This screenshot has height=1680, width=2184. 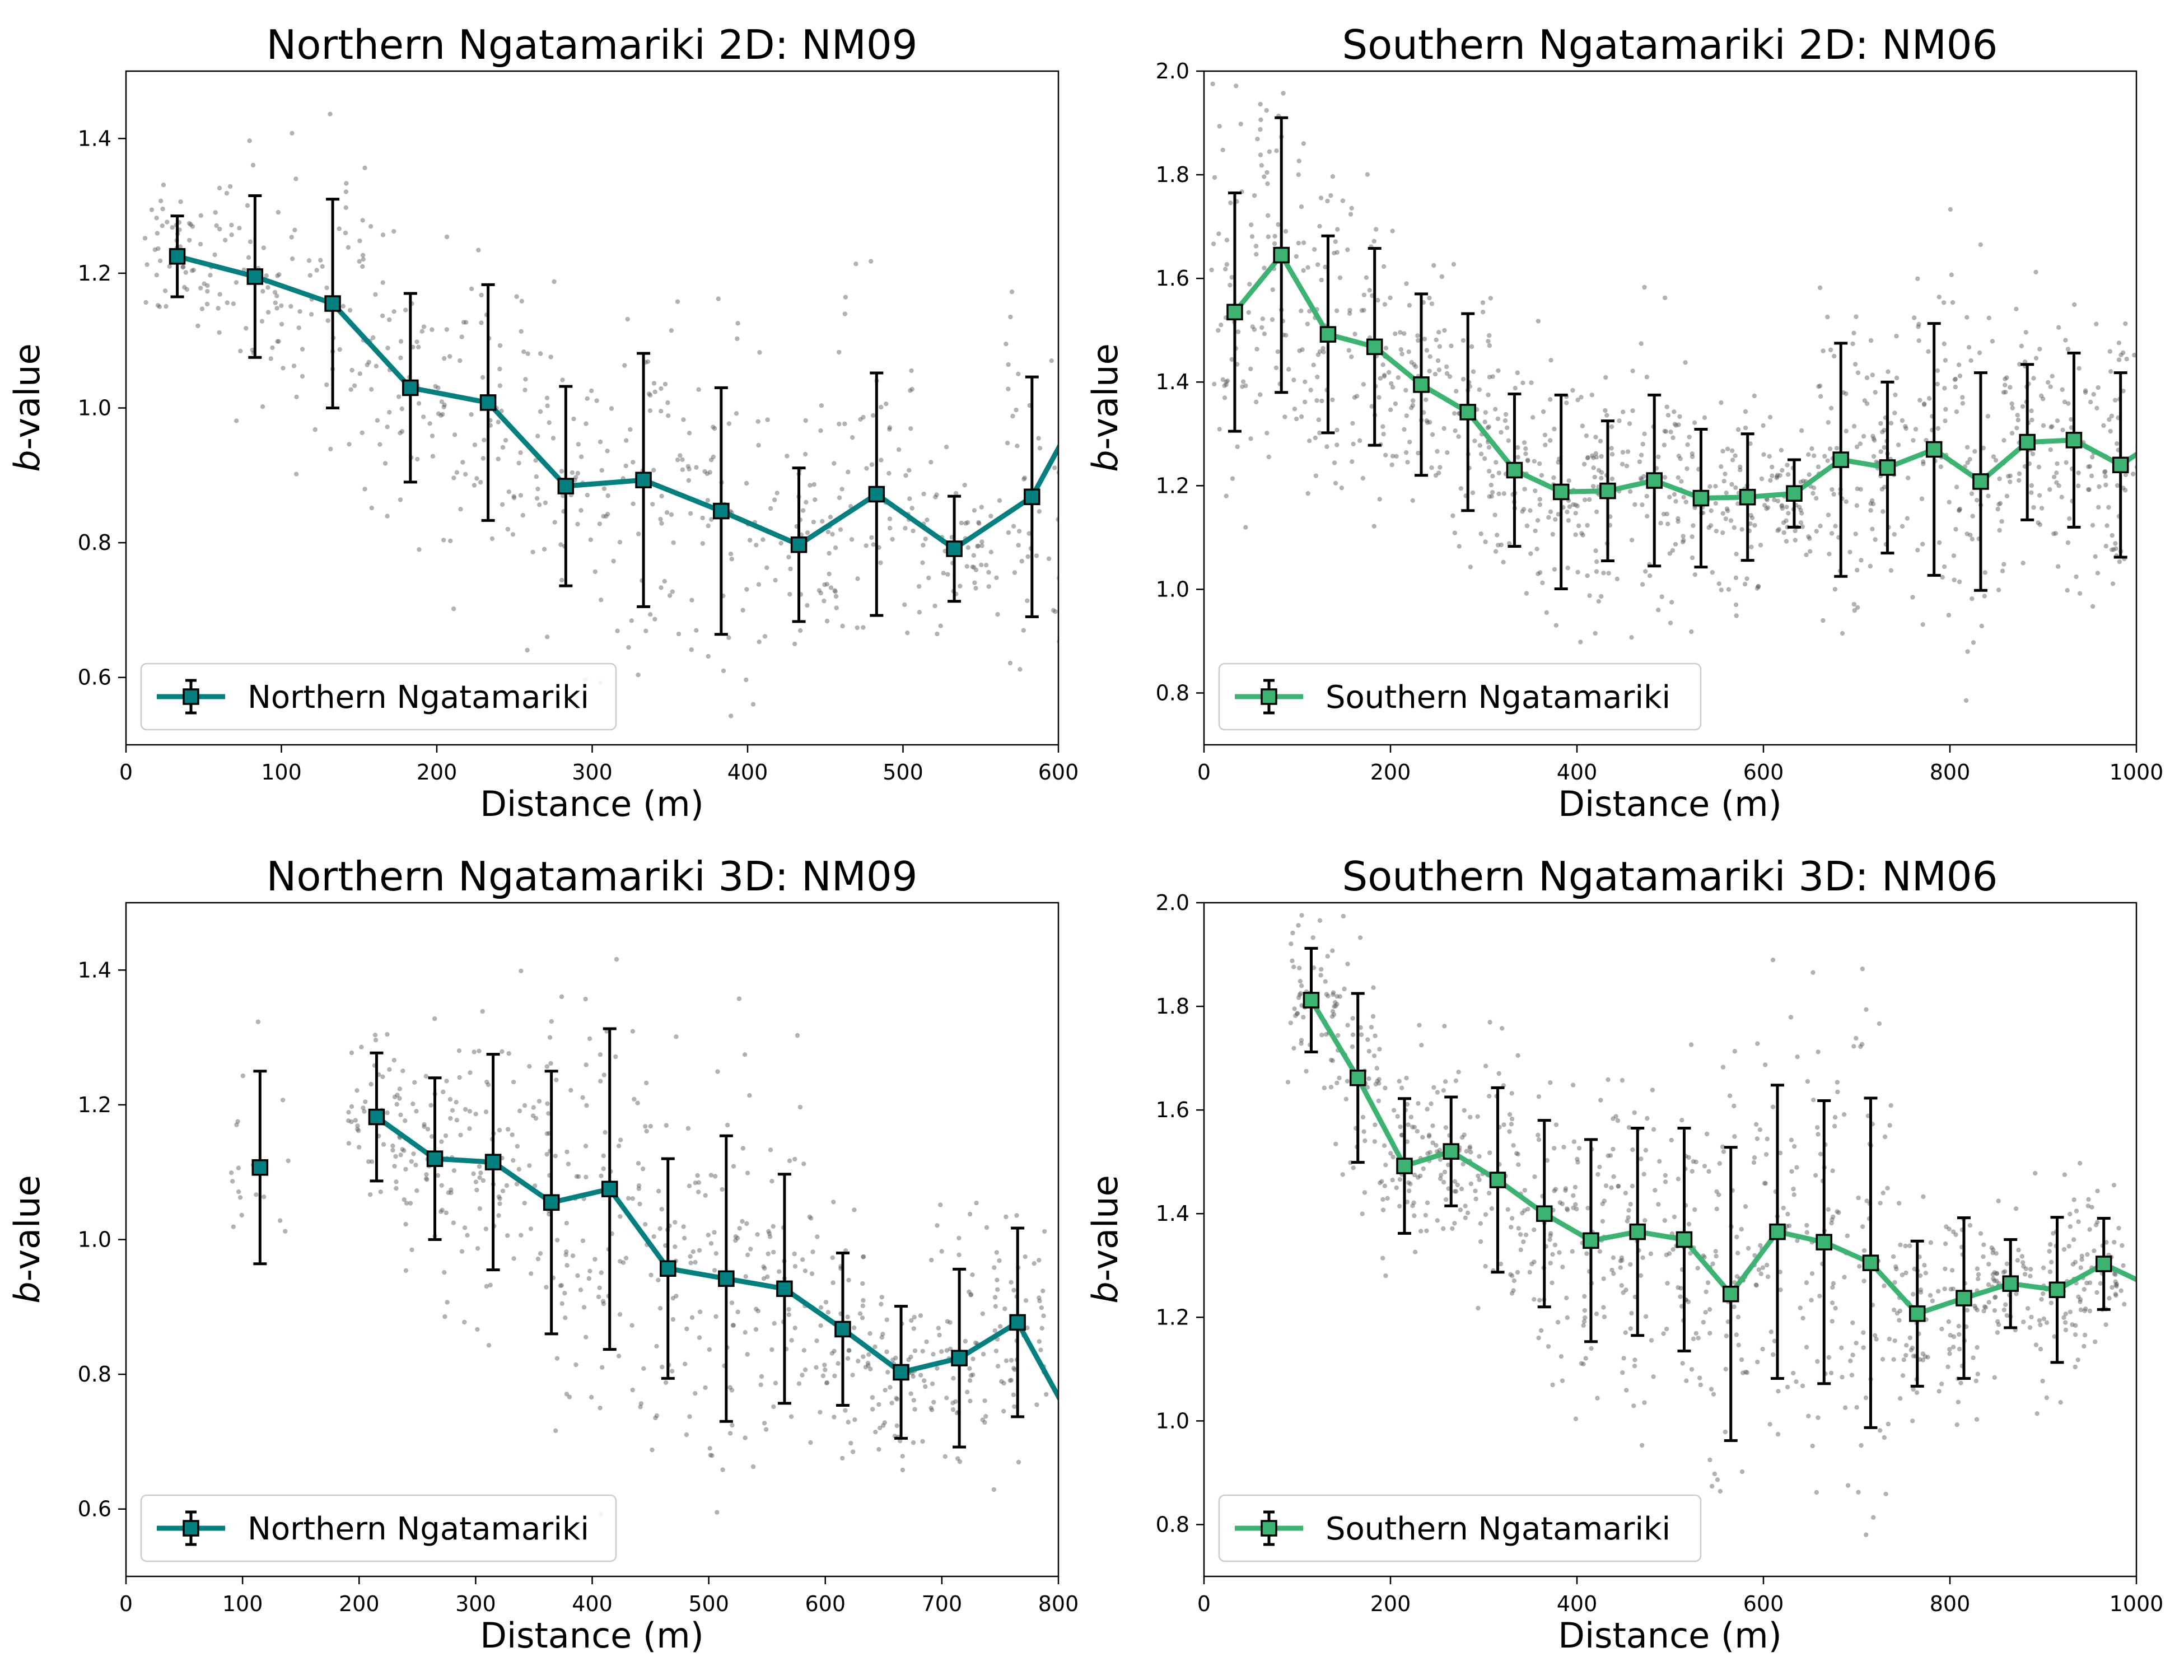 What do you see at coordinates (126, 773) in the screenshot?
I see `x-tick-label: 0` at bounding box center [126, 773].